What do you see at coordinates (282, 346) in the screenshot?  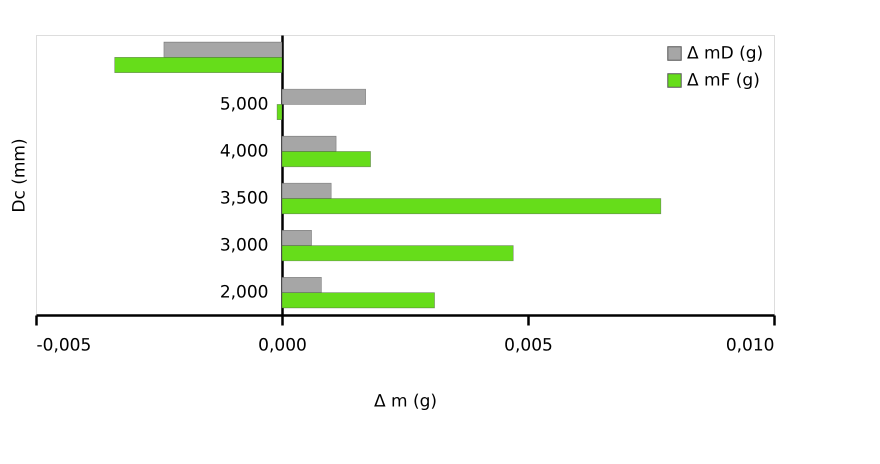 I see `x-tick-label: 0,000` at bounding box center [282, 346].